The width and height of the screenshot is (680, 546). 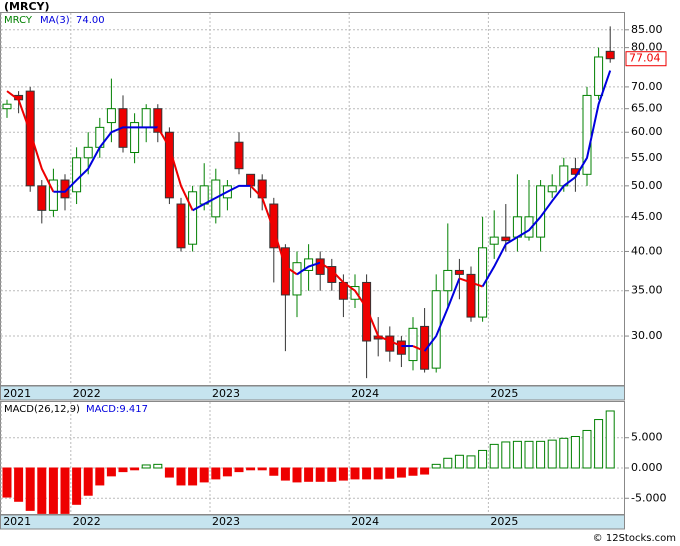 What do you see at coordinates (647, 47) in the screenshot?
I see `y-tick-label: 80.00` at bounding box center [647, 47].